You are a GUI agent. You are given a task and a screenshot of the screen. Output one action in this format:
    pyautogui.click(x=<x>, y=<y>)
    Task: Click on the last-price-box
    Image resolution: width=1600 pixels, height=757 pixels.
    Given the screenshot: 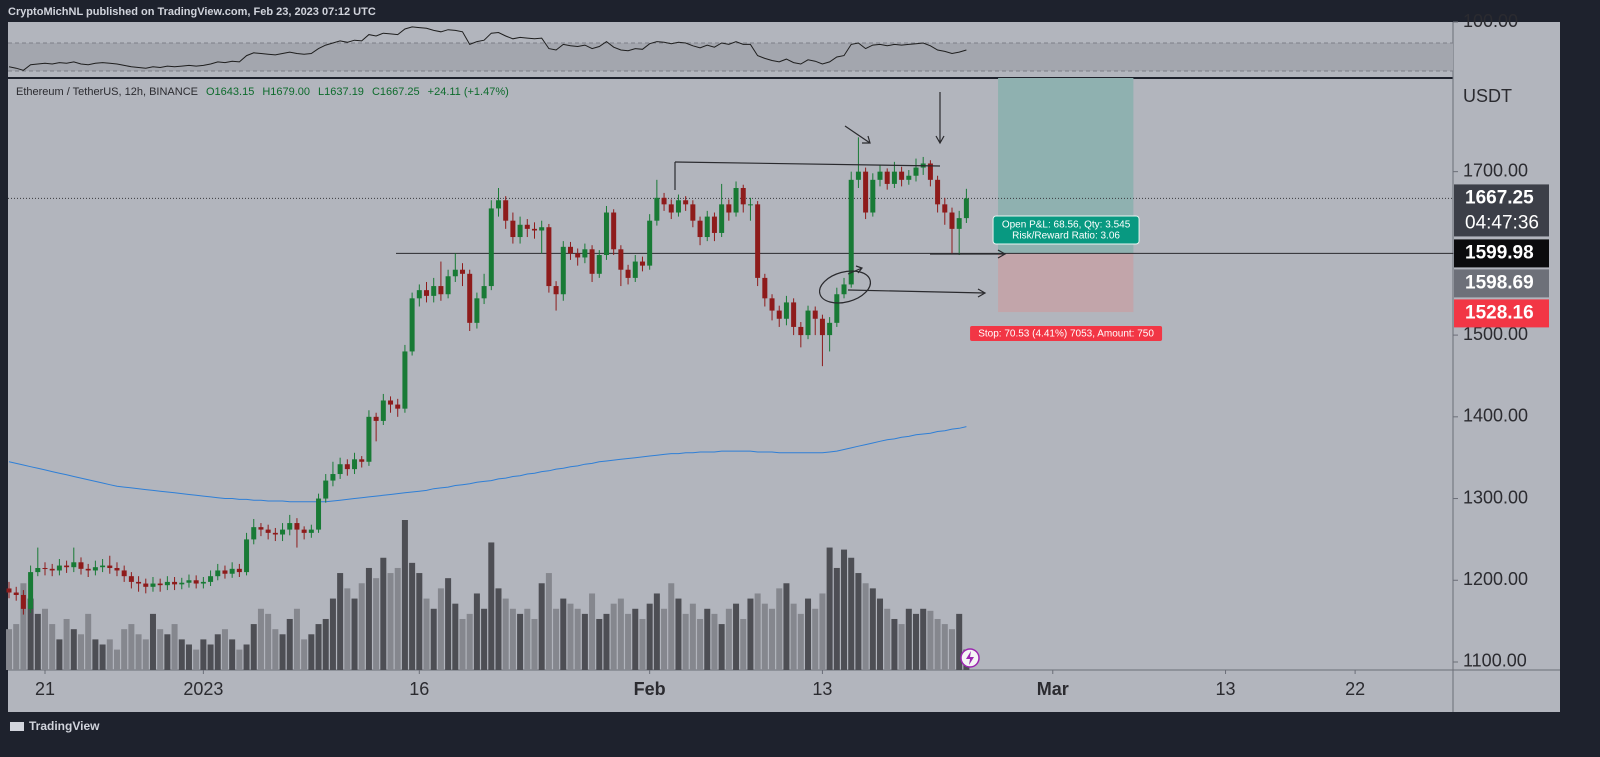 What is the action you would take?
    pyautogui.click(x=1501, y=210)
    